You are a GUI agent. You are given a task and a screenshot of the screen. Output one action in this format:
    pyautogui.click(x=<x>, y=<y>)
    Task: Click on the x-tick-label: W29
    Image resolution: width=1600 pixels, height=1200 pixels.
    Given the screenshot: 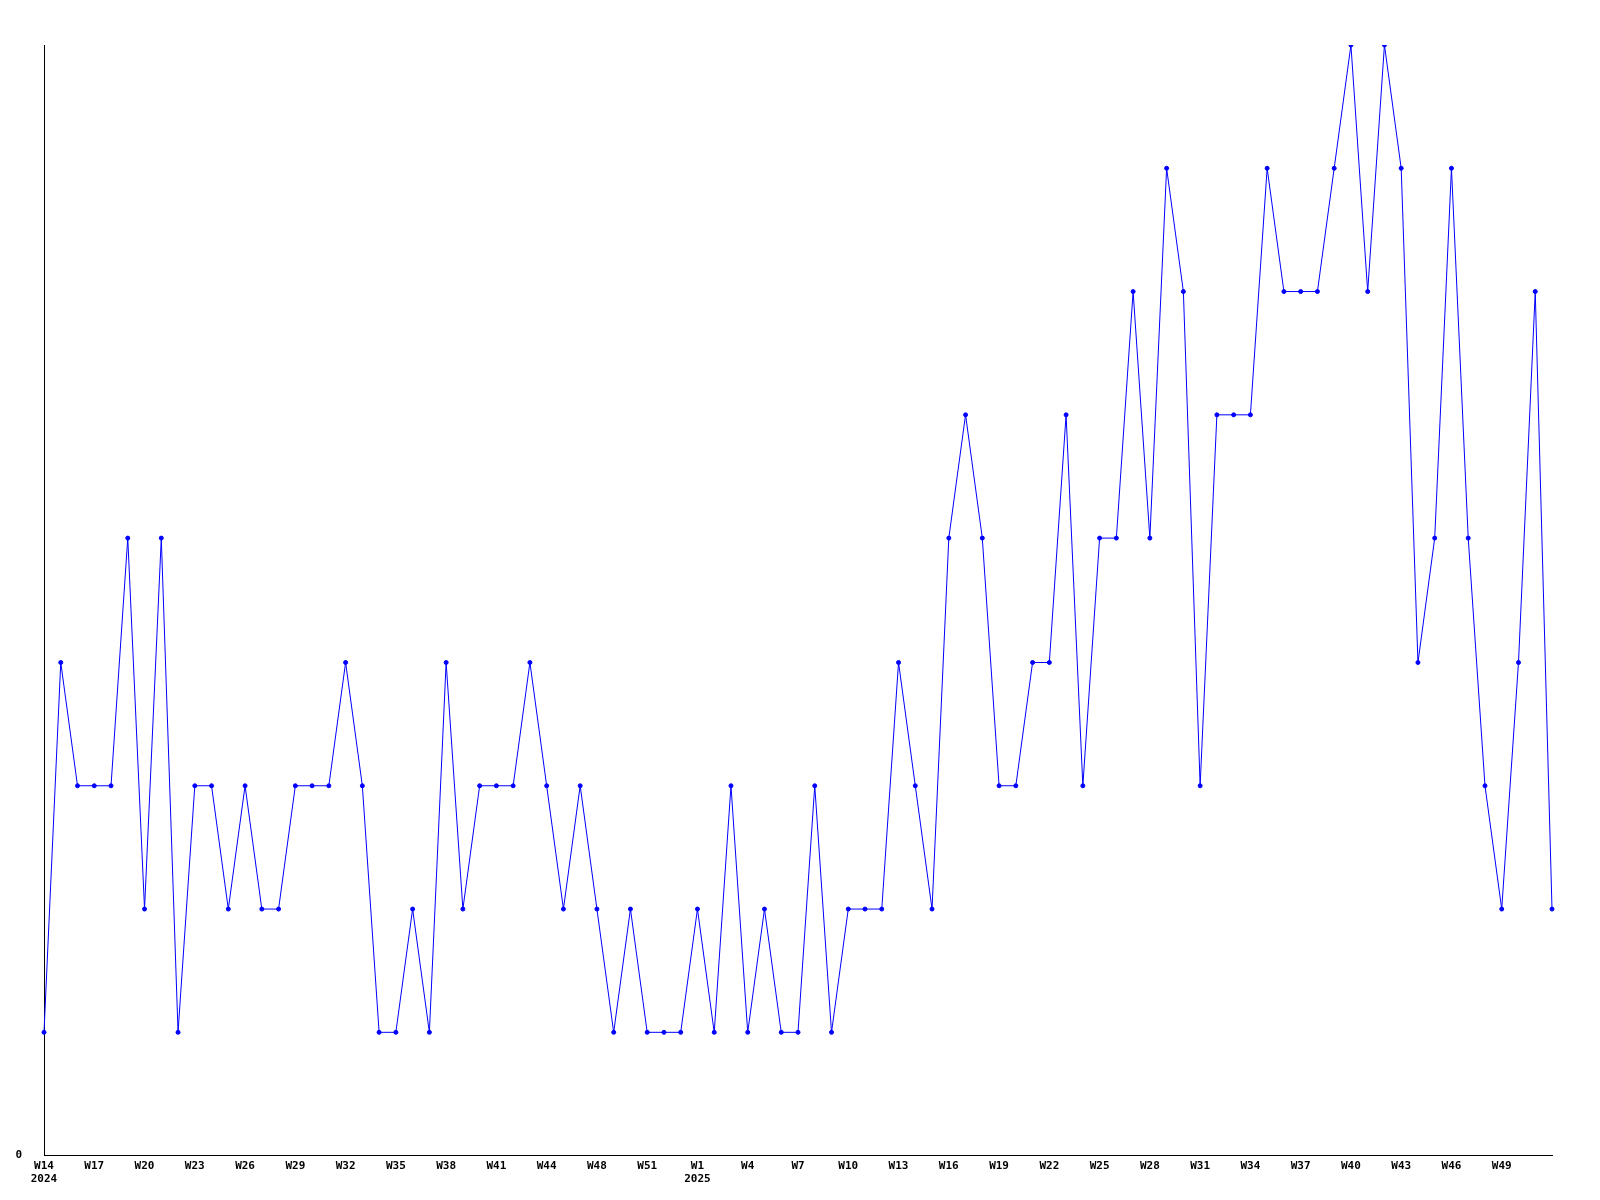 What is the action you would take?
    pyautogui.click(x=295, y=1166)
    